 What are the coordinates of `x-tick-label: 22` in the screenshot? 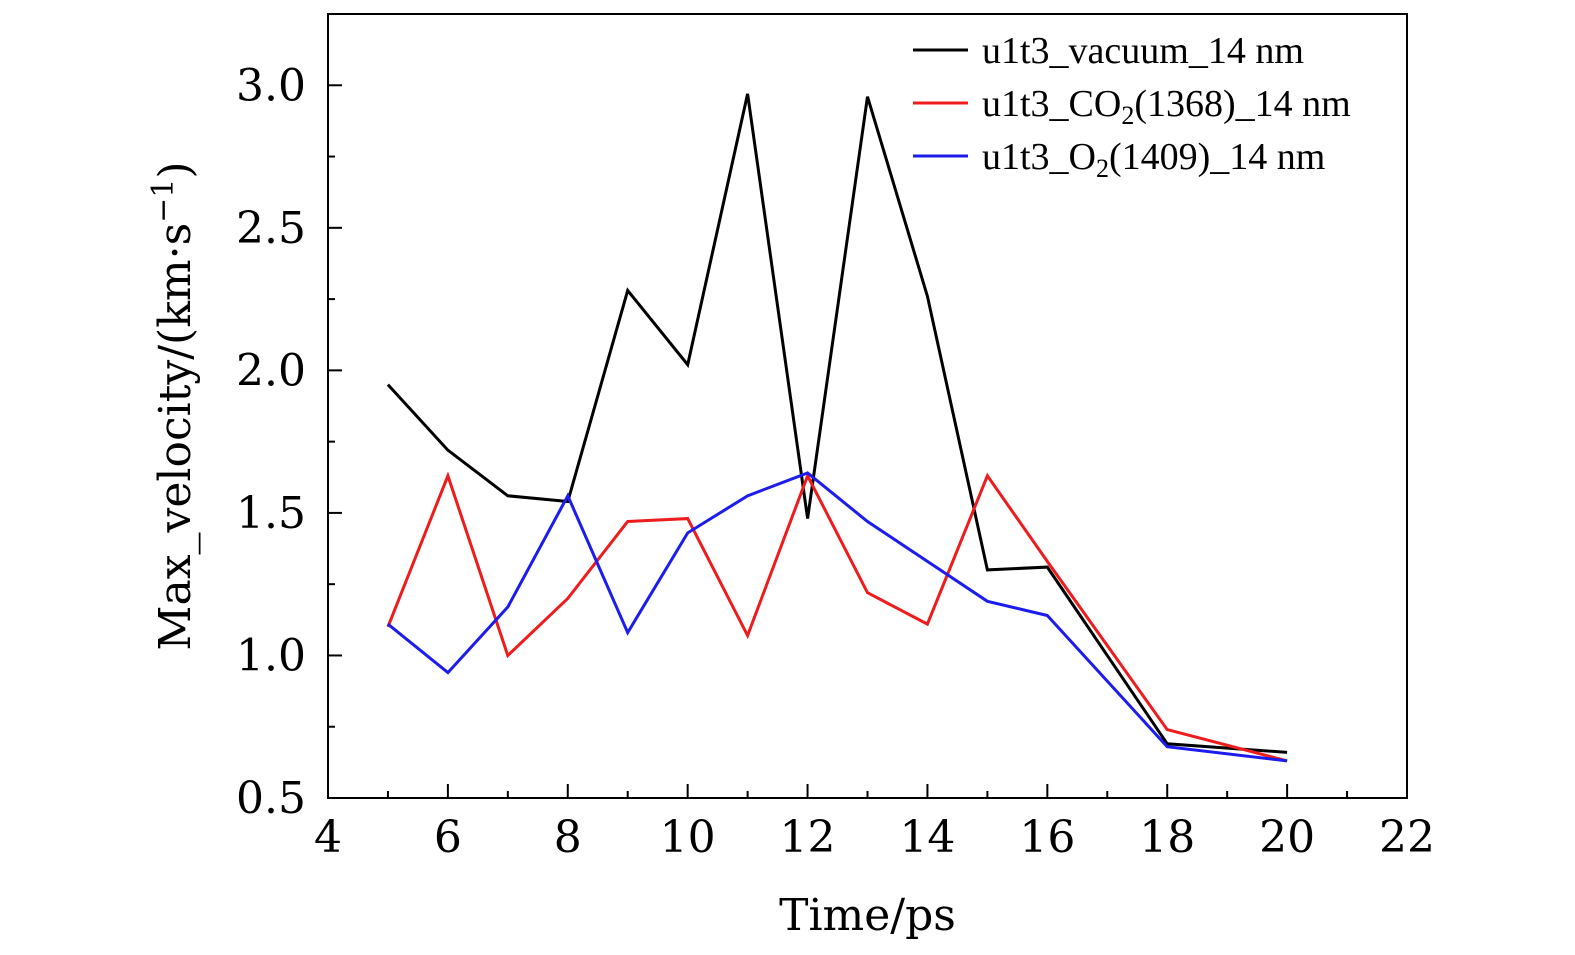 It's located at (1407, 837).